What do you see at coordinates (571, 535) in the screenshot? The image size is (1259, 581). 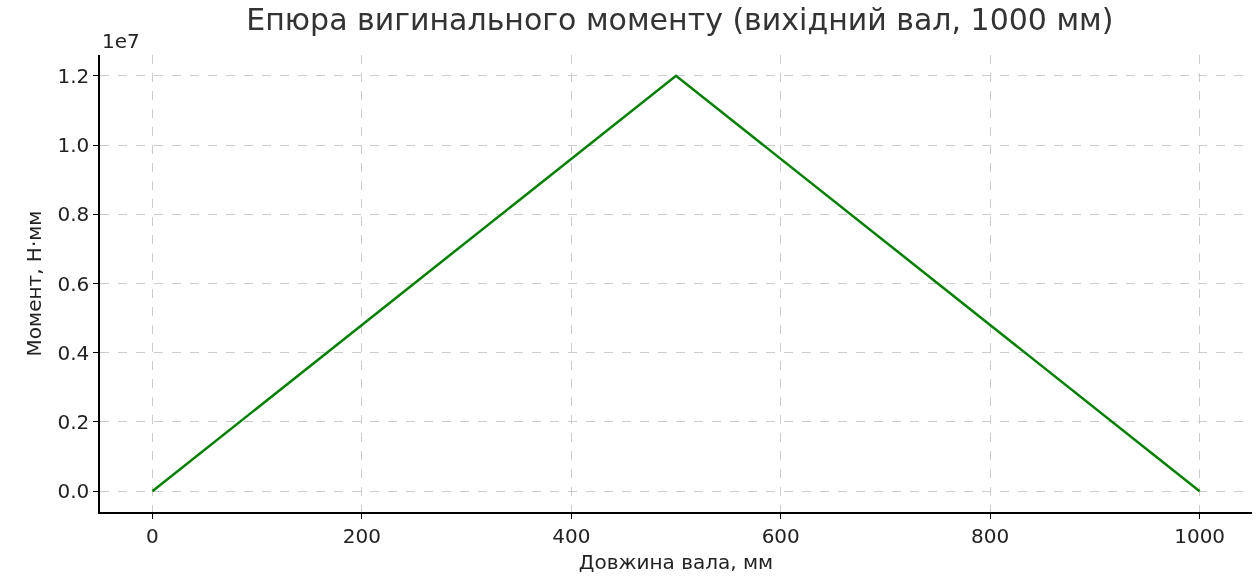 I see `x-tick-label: 400` at bounding box center [571, 535].